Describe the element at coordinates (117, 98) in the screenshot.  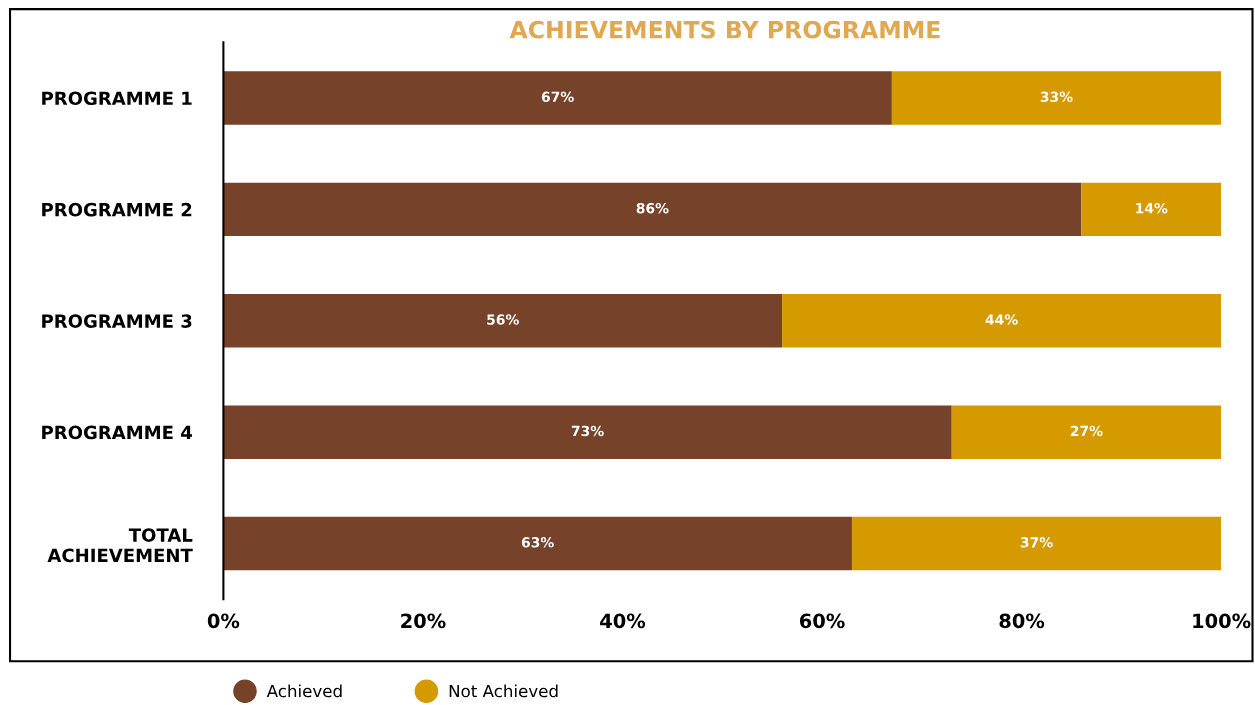
I see `y-tick-label: PROGRAMME 1` at that location.